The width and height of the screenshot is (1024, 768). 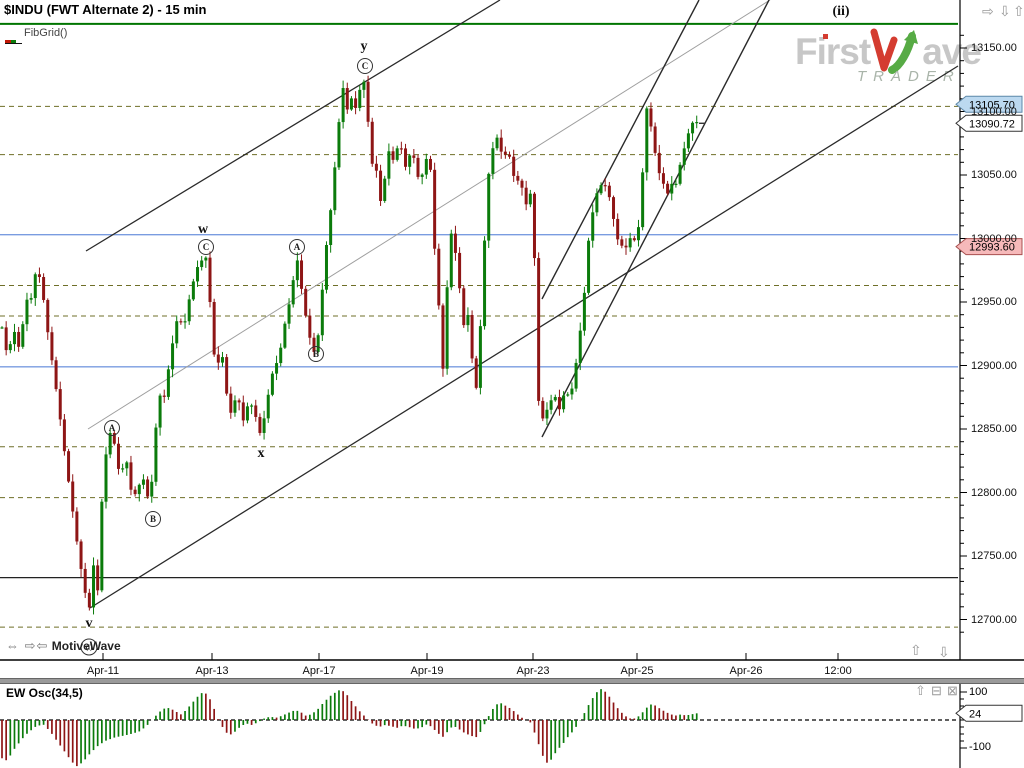 What do you see at coordinates (952, 690) in the screenshot?
I see `osc-close-icon: ⊠` at bounding box center [952, 690].